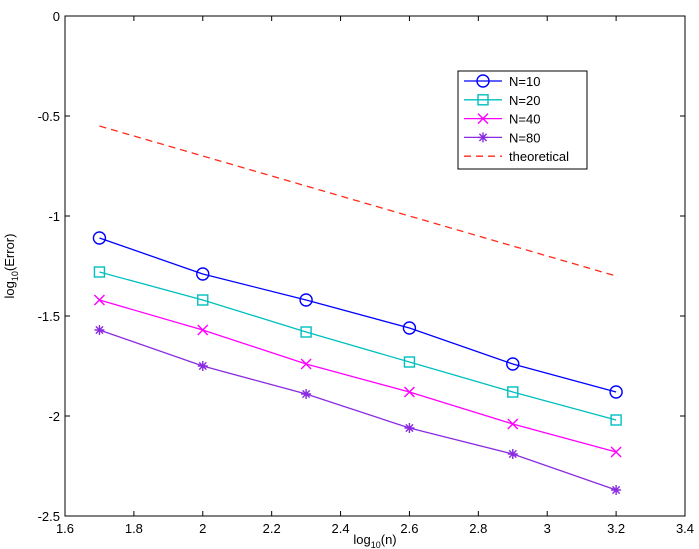 The height and width of the screenshot is (549, 699). What do you see at coordinates (65, 528) in the screenshot?
I see `x-tick-label: 1.6` at bounding box center [65, 528].